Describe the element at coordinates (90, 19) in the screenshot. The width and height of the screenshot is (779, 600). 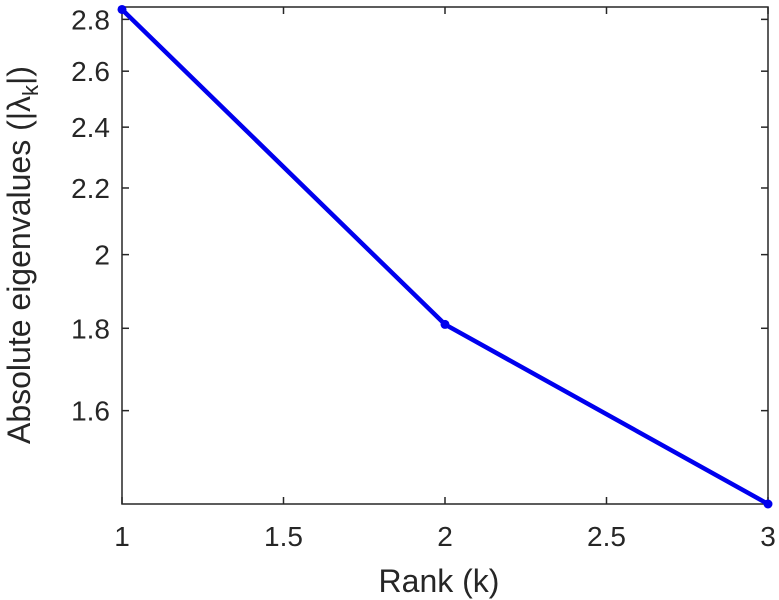
I see `y-tick-label: 2.8` at that location.